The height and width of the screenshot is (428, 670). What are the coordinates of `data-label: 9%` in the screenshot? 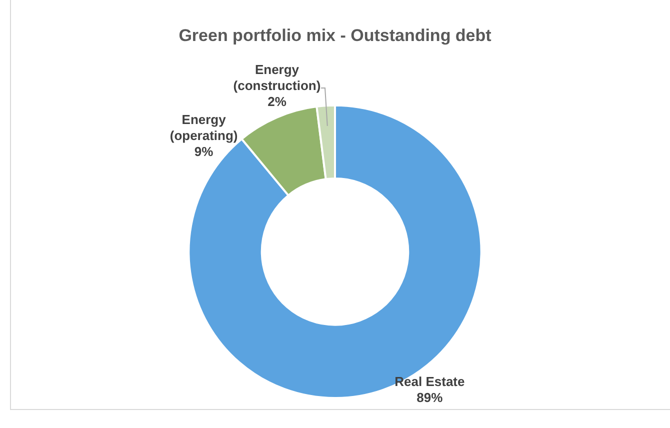 It's located at (204, 151).